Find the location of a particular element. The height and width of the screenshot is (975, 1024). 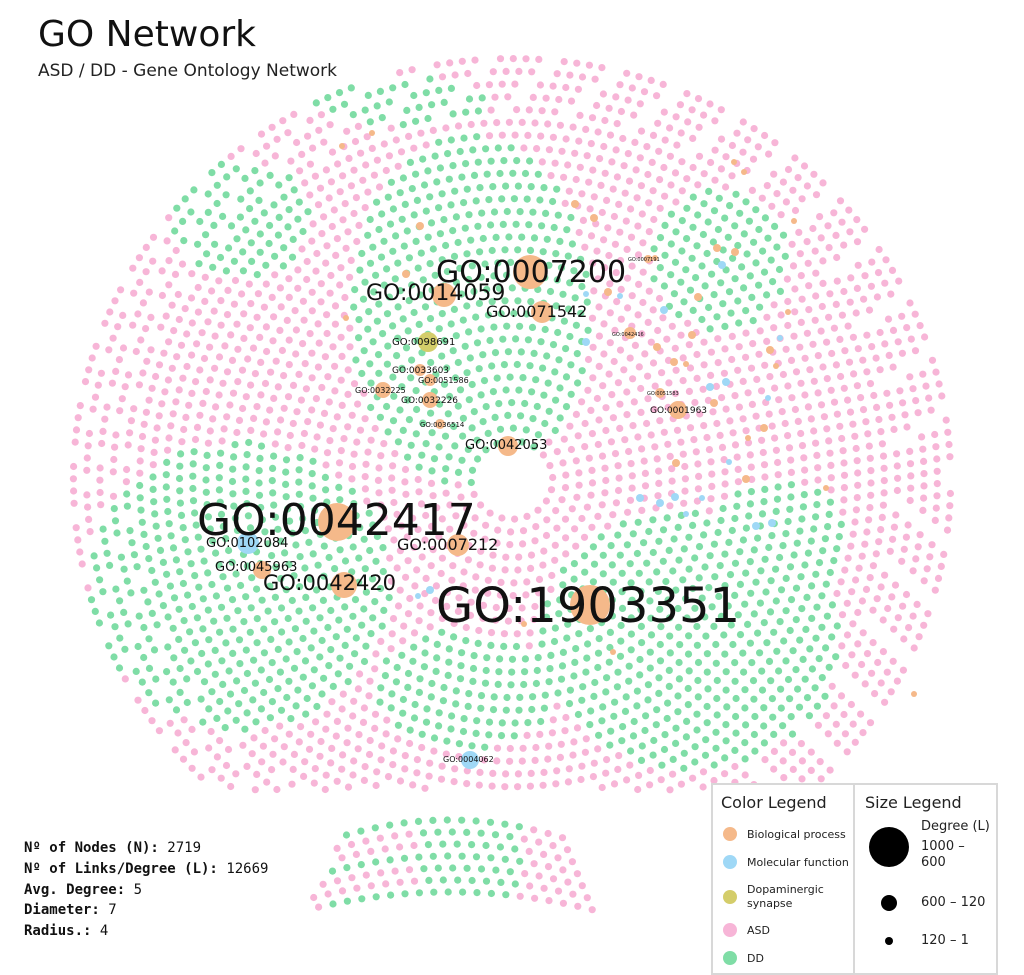

go-label-go-0032226: GO:0032226 is located at coordinates (429, 401).